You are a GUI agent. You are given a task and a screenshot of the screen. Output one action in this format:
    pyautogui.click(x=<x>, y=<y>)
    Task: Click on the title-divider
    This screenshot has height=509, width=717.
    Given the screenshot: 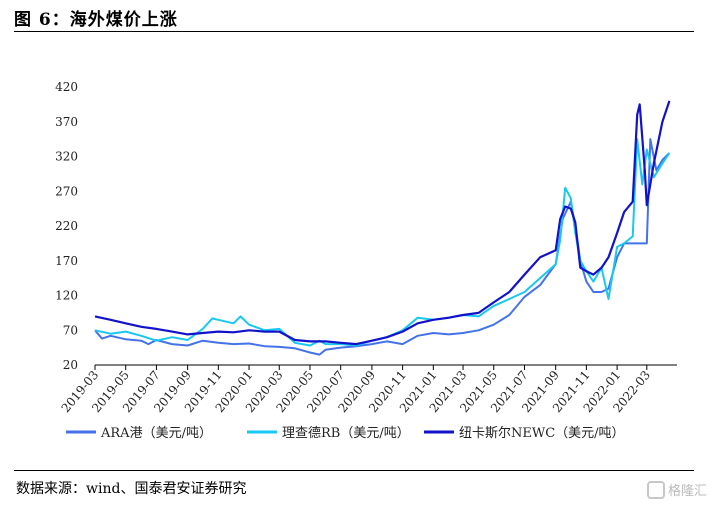 What is the action you would take?
    pyautogui.click(x=354, y=31)
    